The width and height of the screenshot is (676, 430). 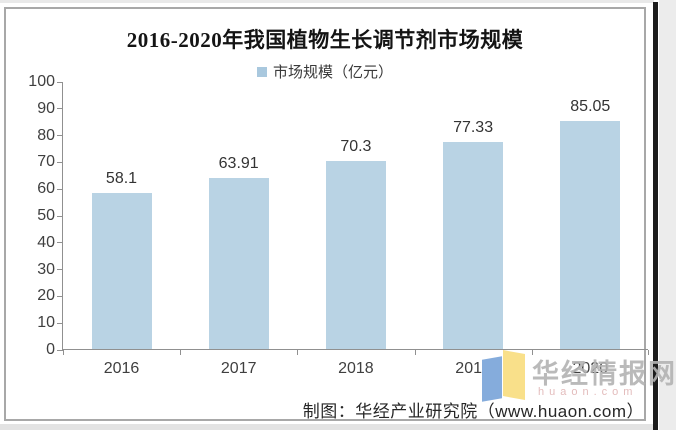 What do you see at coordinates (332, 72) in the screenshot?
I see `legend-label: 市场规模（亿元）` at bounding box center [332, 72].